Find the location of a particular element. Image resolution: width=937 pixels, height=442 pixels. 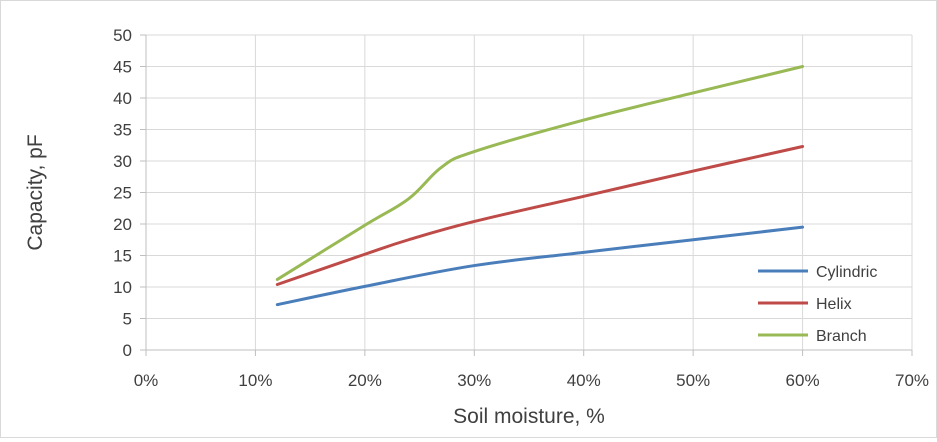

x-tick-label: 20% is located at coordinates (365, 380).